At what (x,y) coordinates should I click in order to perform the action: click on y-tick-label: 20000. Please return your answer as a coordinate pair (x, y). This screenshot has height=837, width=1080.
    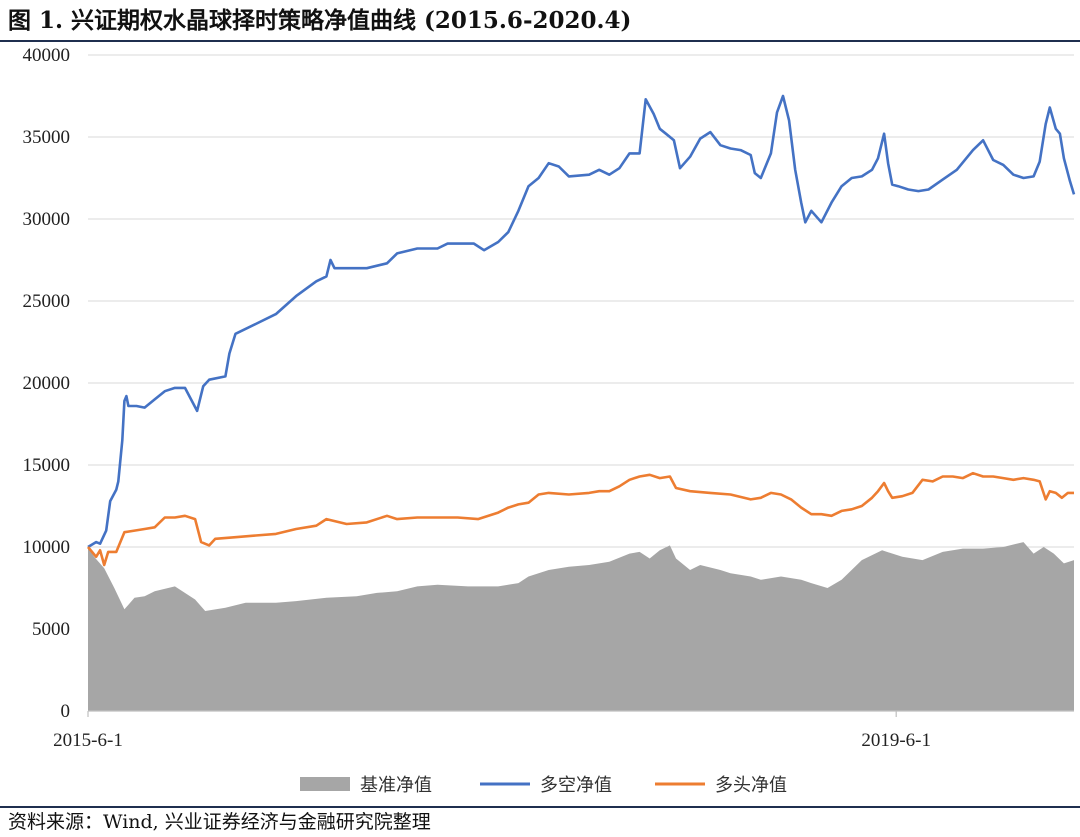
    Looking at the image, I should click on (47, 383).